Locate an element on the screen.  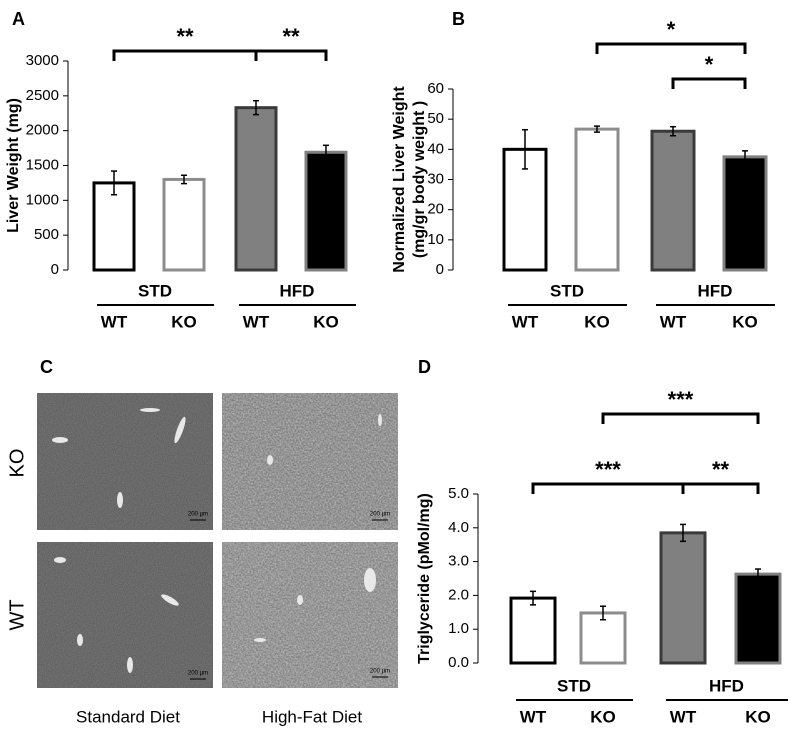
y-tick-label: 500 is located at coordinates (46, 234).